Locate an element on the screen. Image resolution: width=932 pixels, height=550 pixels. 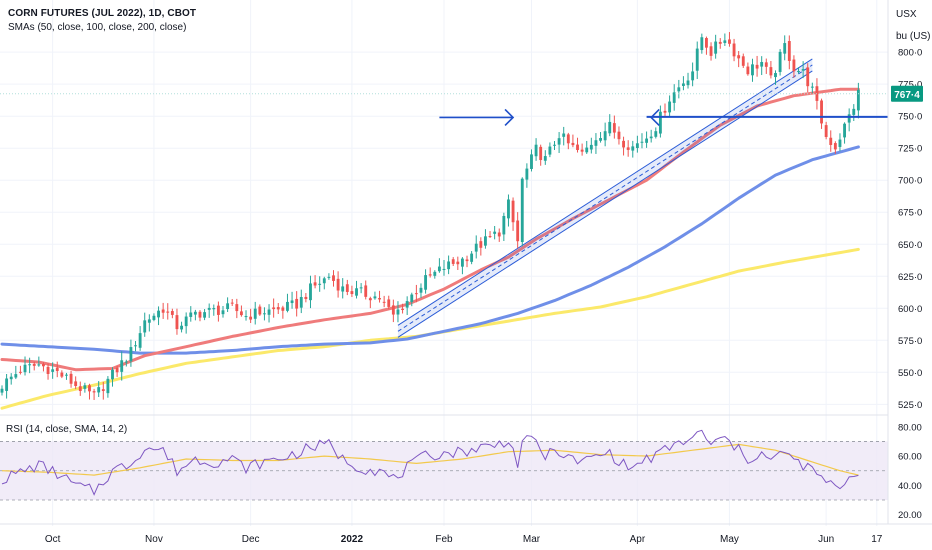
right-arrow-head is located at coordinates (509, 117).